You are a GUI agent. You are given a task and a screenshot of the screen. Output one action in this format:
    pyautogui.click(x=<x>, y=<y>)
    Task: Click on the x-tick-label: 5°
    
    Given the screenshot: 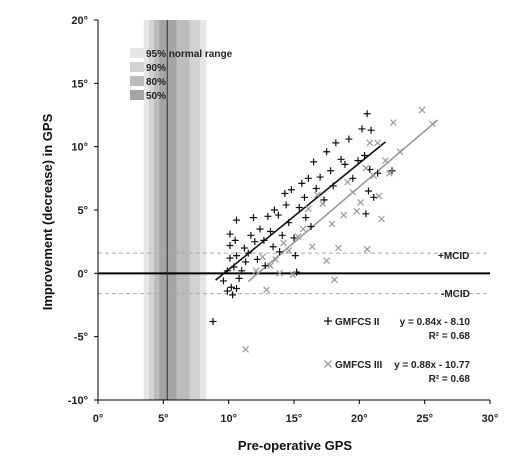 What is the action you would take?
    pyautogui.click(x=163, y=419)
    